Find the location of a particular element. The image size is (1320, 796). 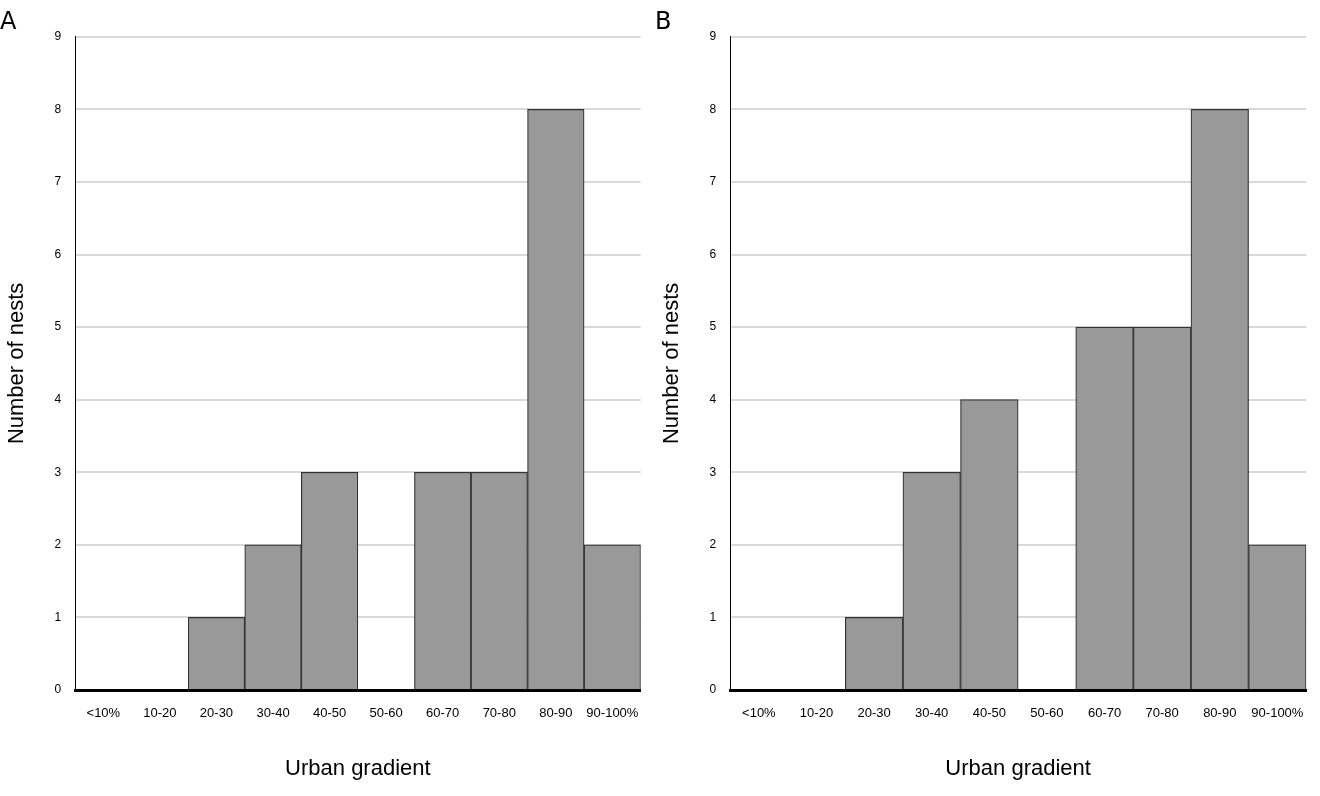

chart-title: B is located at coordinates (663, 20).